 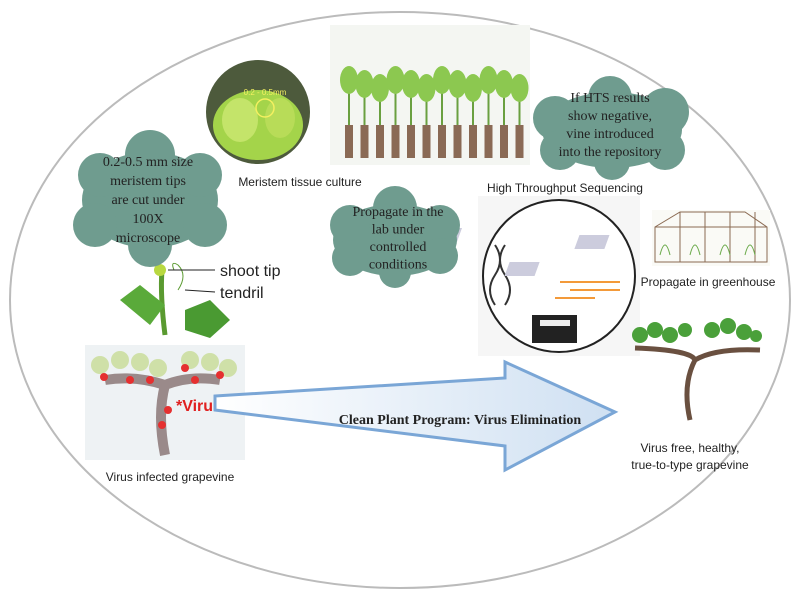 What do you see at coordinates (242, 293) in the screenshot?
I see `tendril-label: tendril` at bounding box center [242, 293].